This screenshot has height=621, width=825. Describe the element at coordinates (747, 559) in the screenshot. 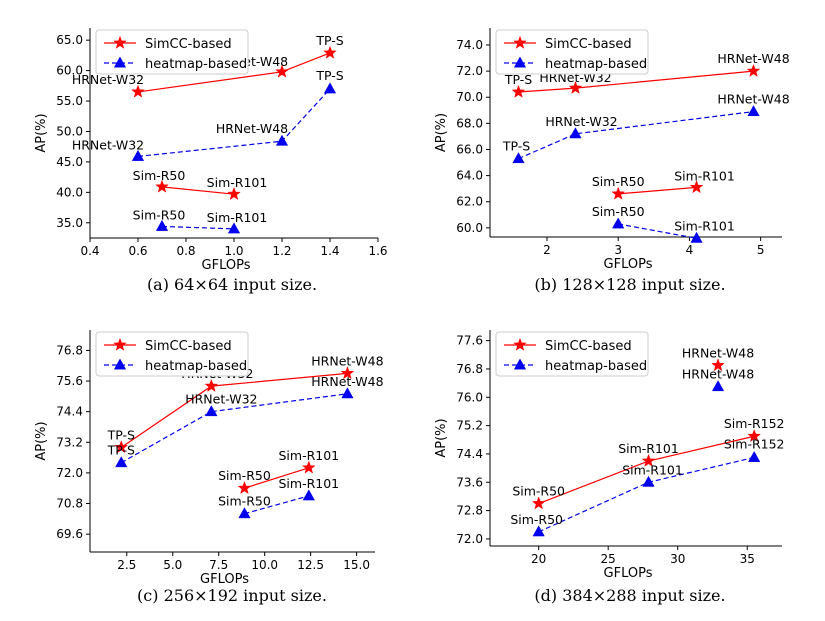

I see `x-tick-label: 35` at that location.